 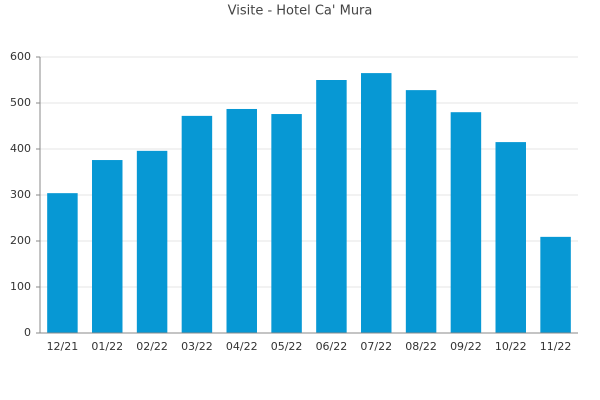 I want to click on y-tick-label: 400, so click(x=20, y=148).